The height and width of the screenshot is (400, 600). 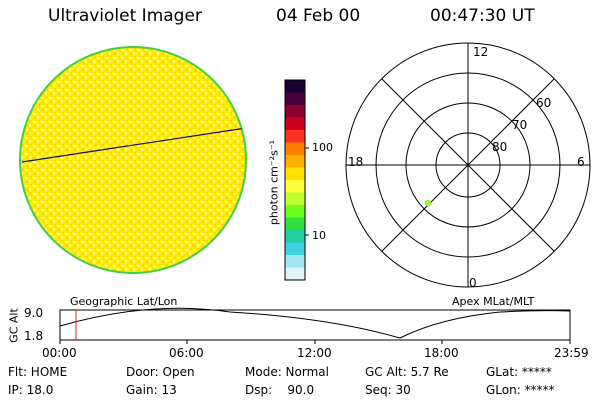 What do you see at coordinates (520, 390) in the screenshot?
I see `info-glon: GLon: *****` at bounding box center [520, 390].